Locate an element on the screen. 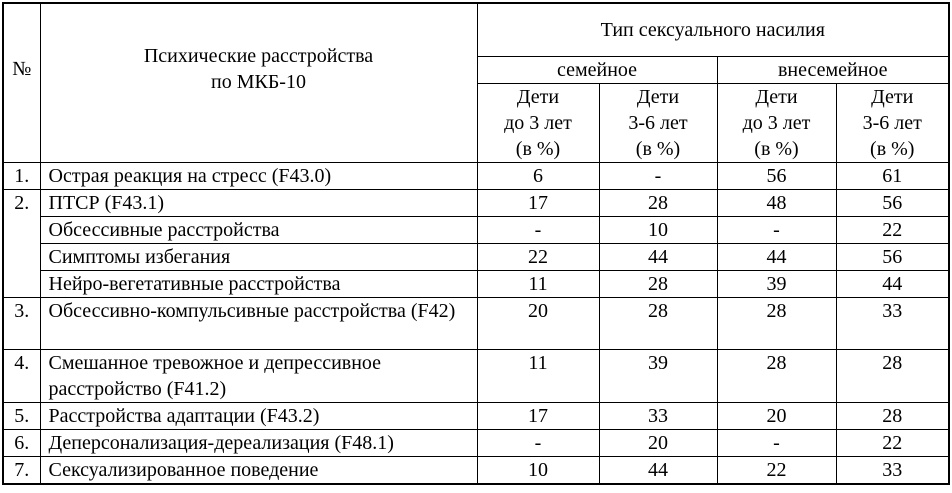  disorder-name-cell: Нейро-вегетативные расстройства is located at coordinates (258, 284).